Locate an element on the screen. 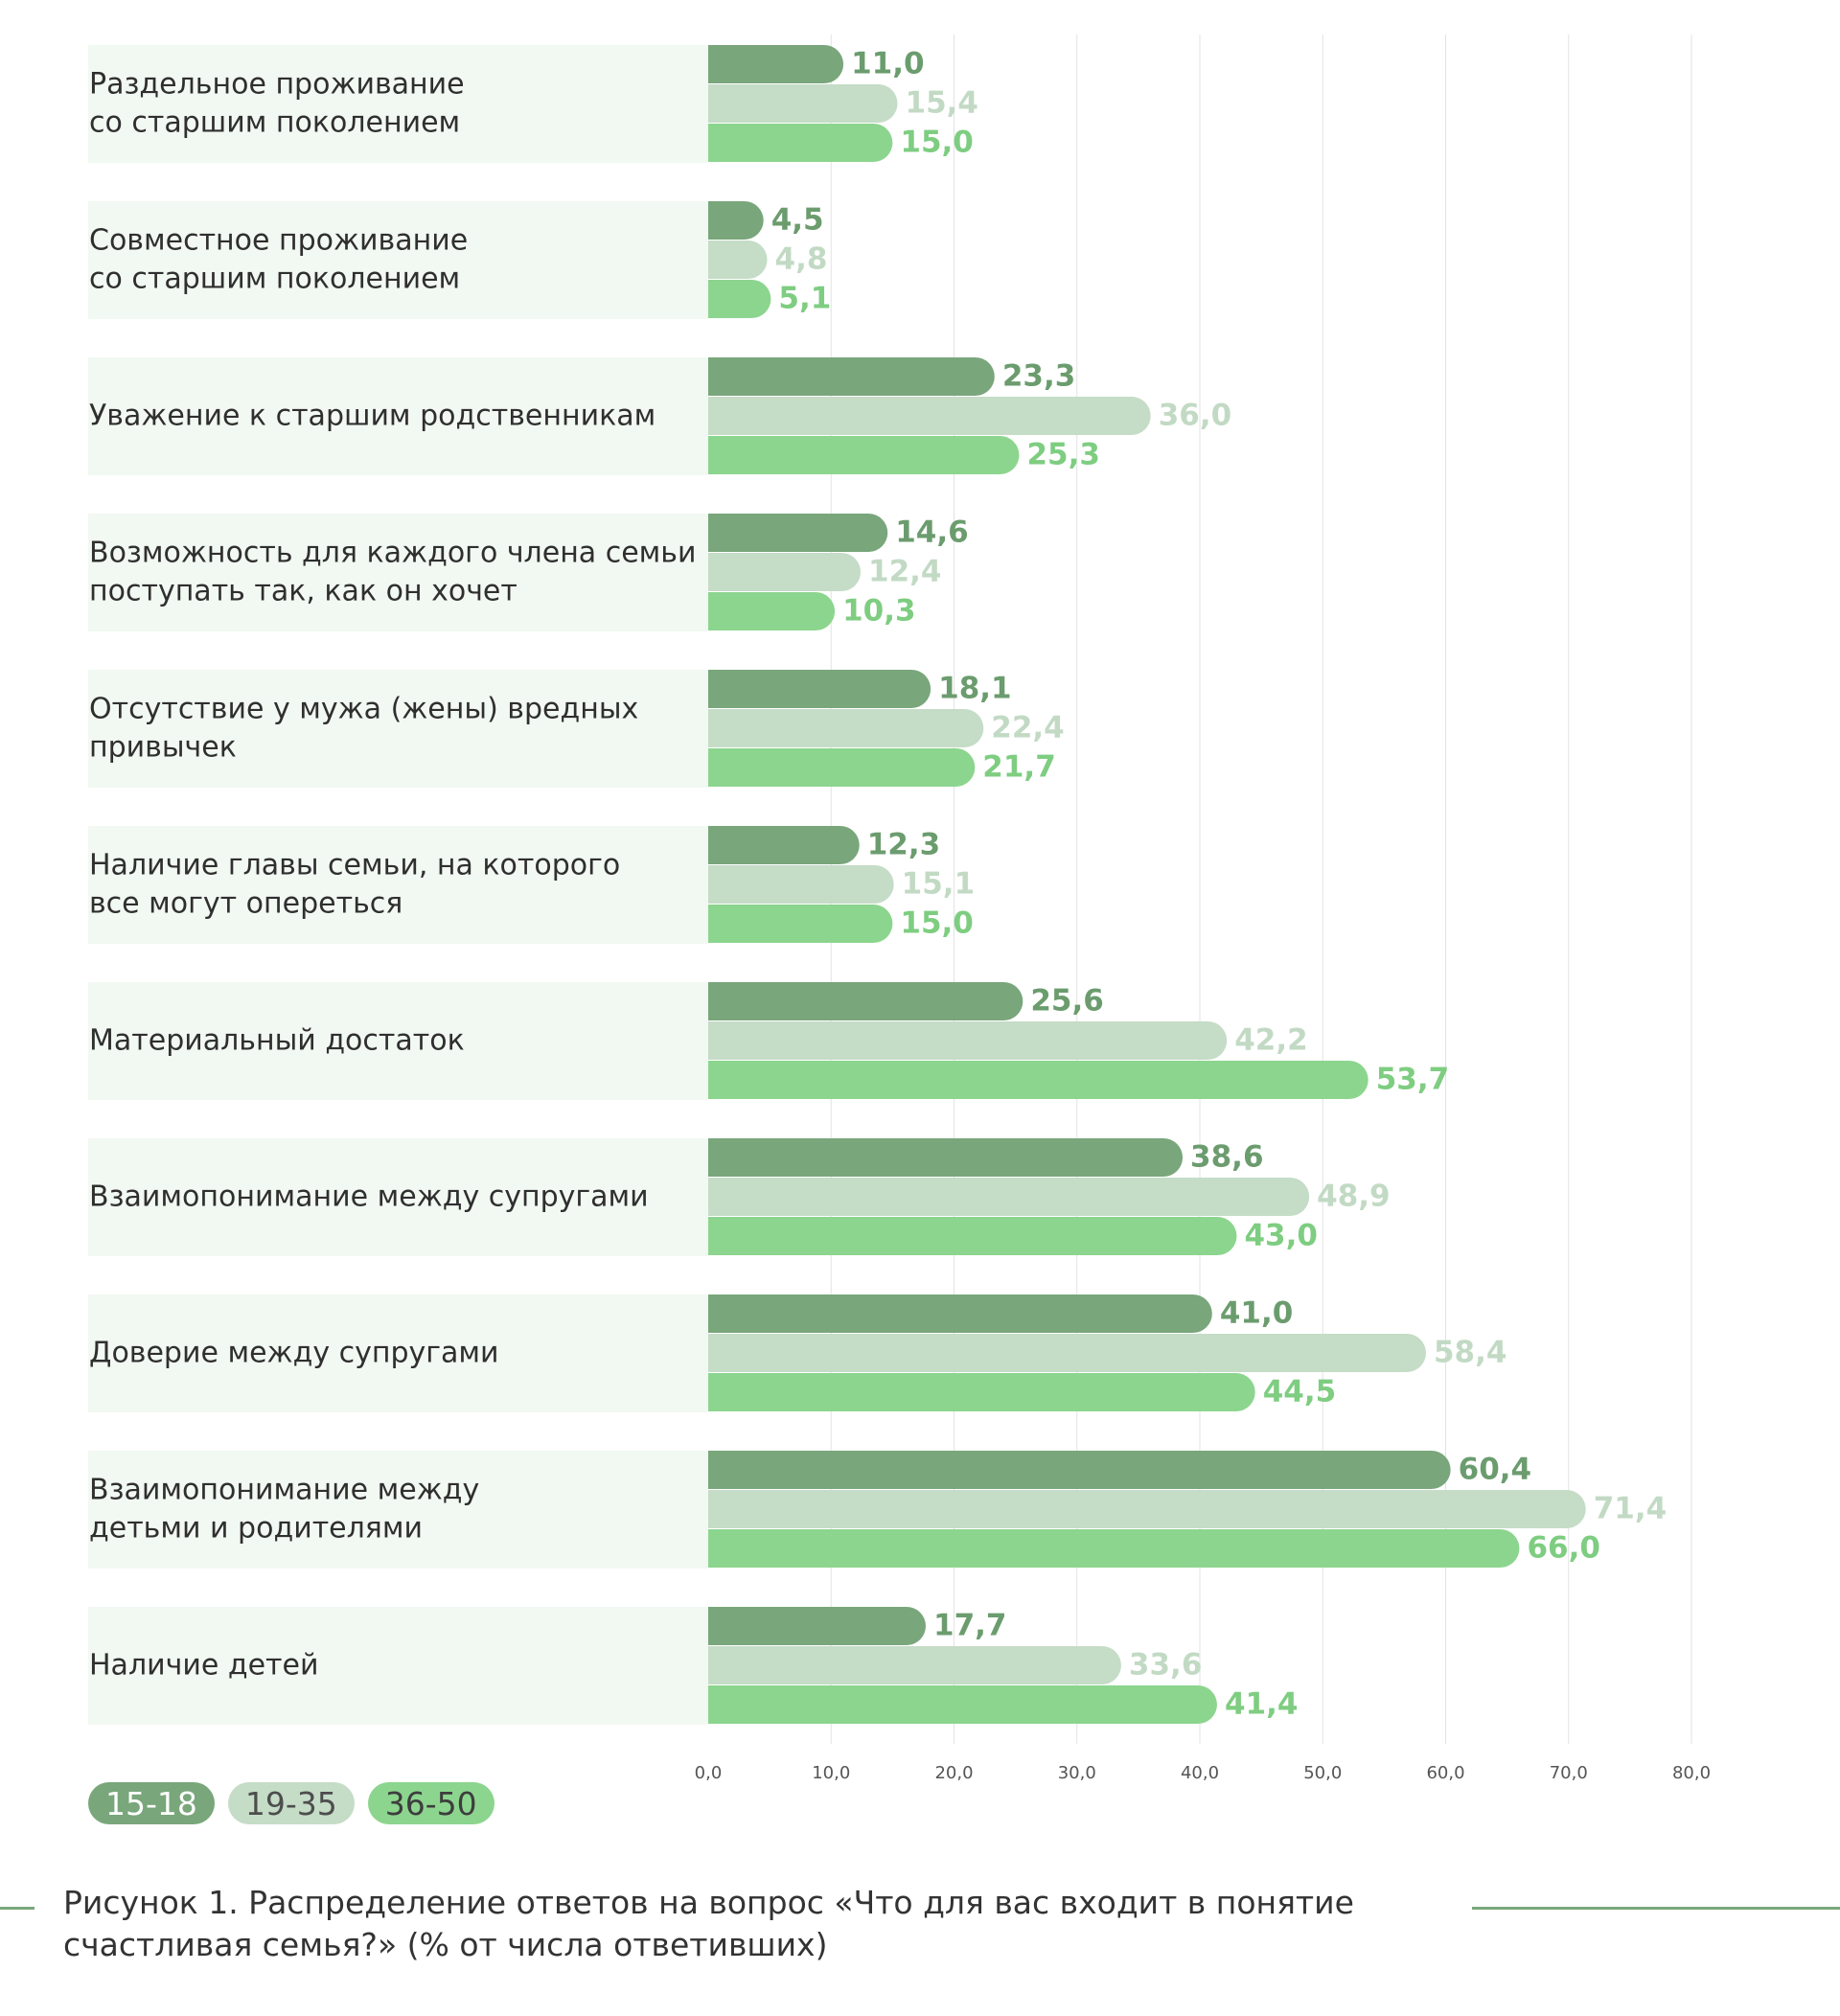 This screenshot has width=1840, height=2016. value-label-19-35: 58,4 is located at coordinates (1470, 1353).